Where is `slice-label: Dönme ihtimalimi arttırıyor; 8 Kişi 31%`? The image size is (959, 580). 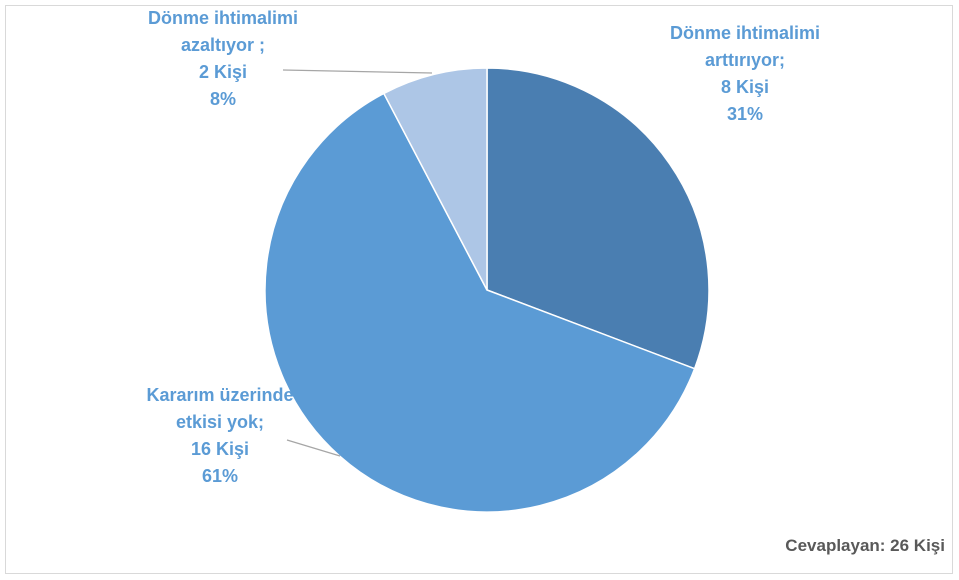 slice-label: Dönme ihtimalimi arttırıyor; 8 Kişi 31% is located at coordinates (745, 73).